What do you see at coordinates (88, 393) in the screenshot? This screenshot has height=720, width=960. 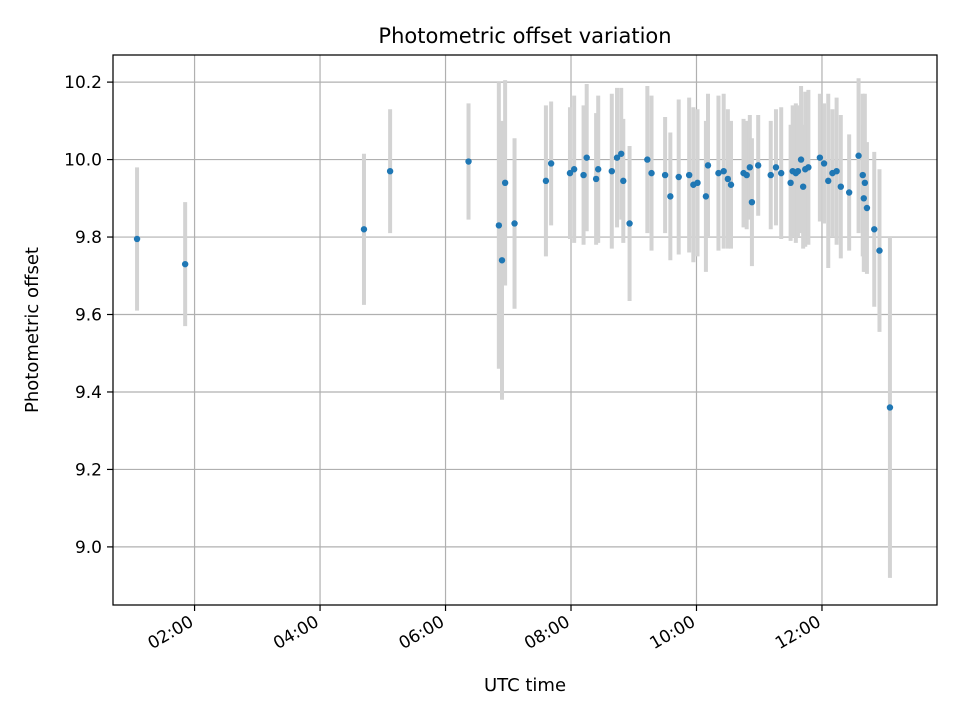 I see `y-tick-label: 9.4` at bounding box center [88, 393].